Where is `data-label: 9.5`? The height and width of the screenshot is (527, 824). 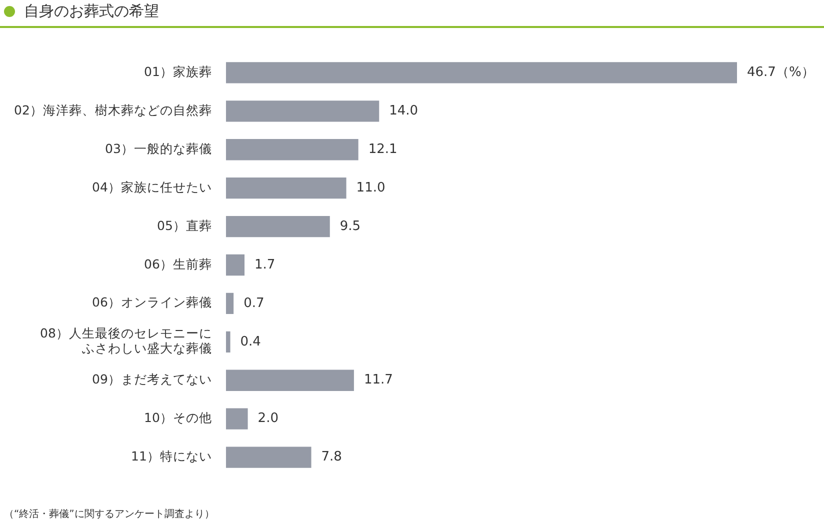 data-label: 9.5 is located at coordinates (350, 226).